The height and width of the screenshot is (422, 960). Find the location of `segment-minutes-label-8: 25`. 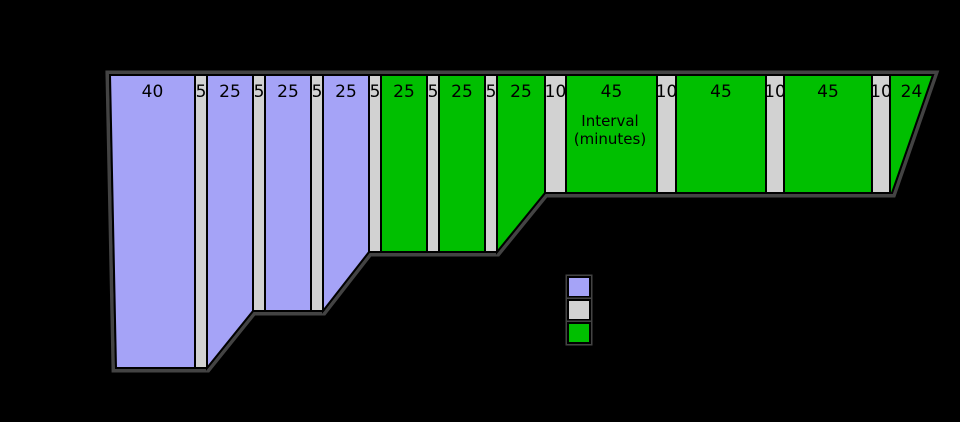

segment-minutes-label-8: 25 is located at coordinates (404, 92).